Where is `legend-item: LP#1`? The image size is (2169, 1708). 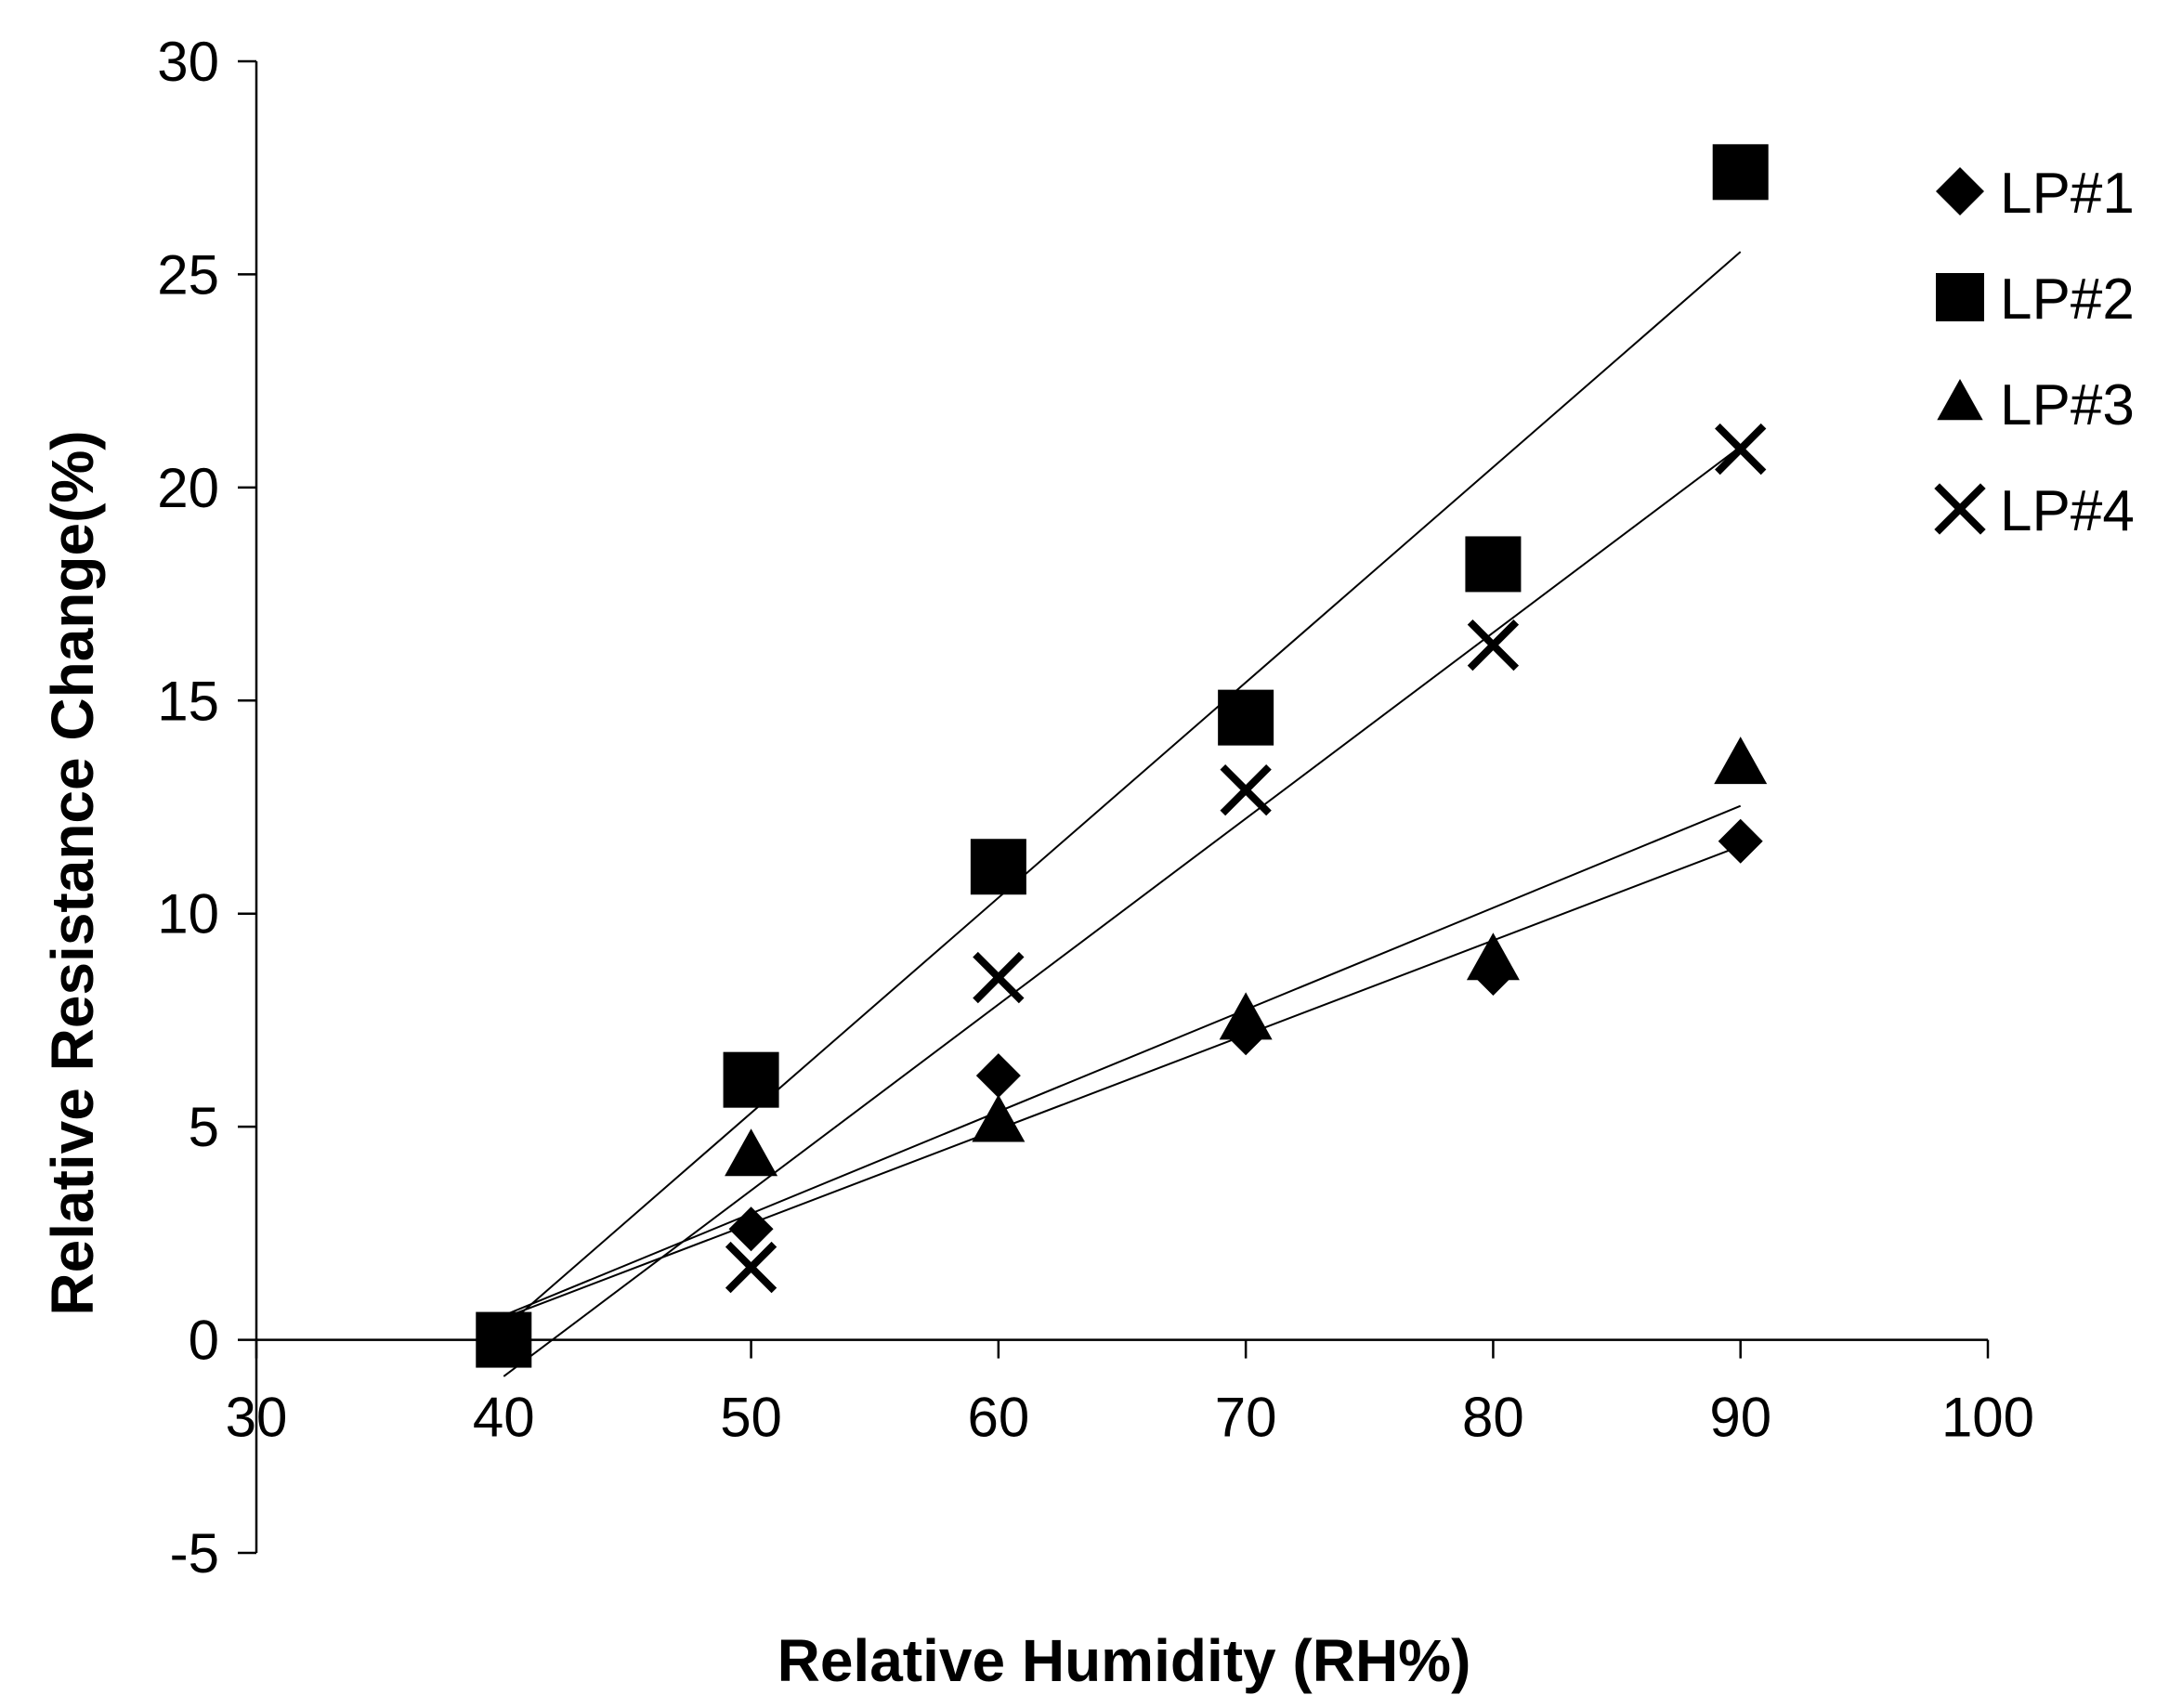 legend-item: LP#1 is located at coordinates (2035, 194).